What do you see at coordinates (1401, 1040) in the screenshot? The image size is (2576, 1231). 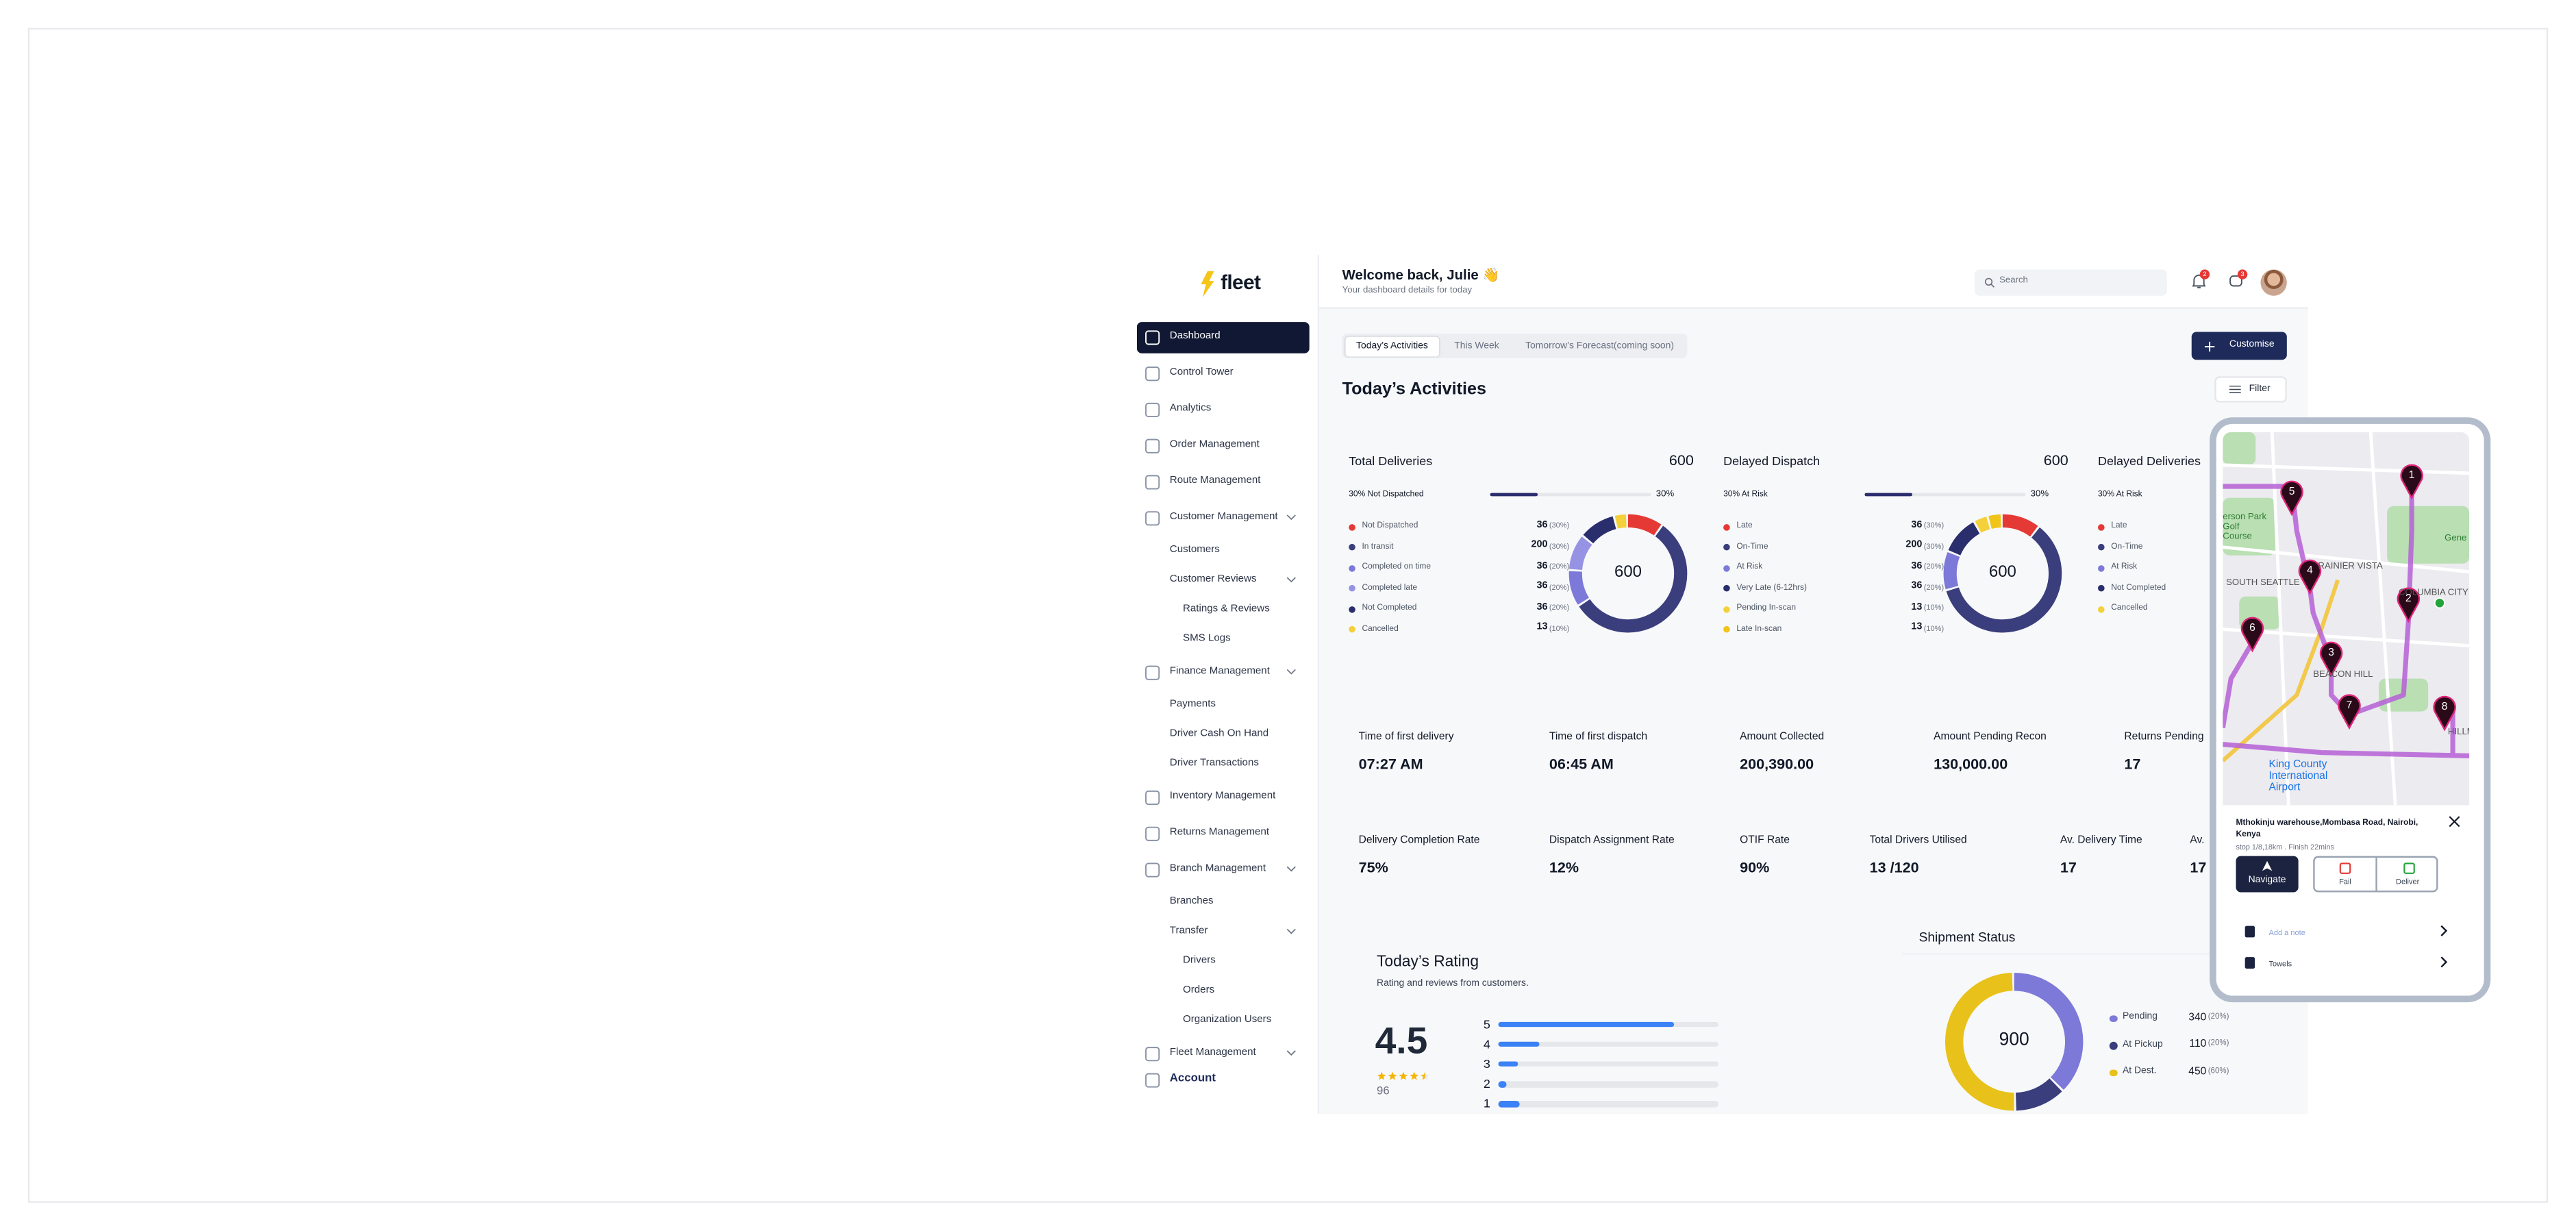 I see `rating-score: 4.5` at bounding box center [1401, 1040].